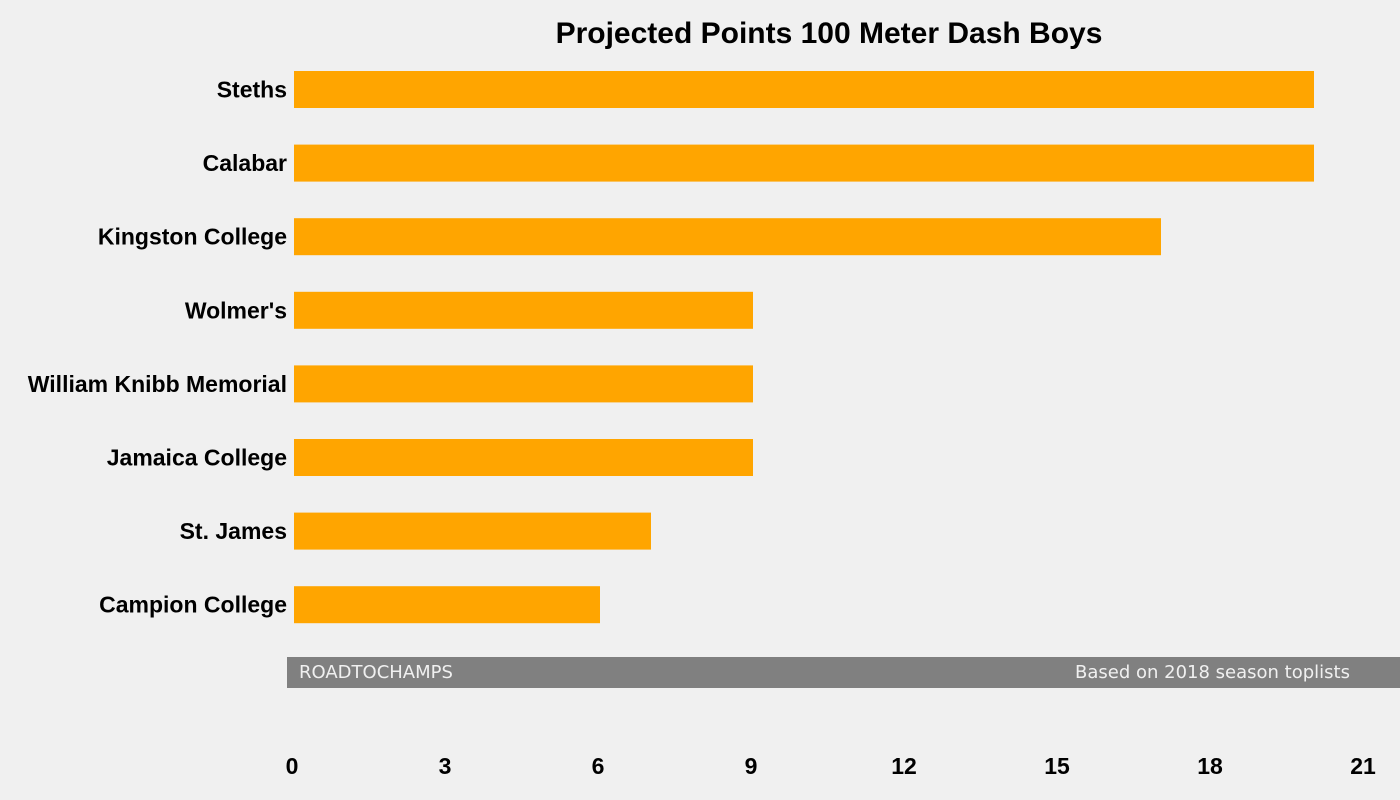 The width and height of the screenshot is (1400, 800). Describe the element at coordinates (831, 766) in the screenshot. I see `x-axis-tick-labels-group: 0 3 6 9 12 15 18 21` at that location.